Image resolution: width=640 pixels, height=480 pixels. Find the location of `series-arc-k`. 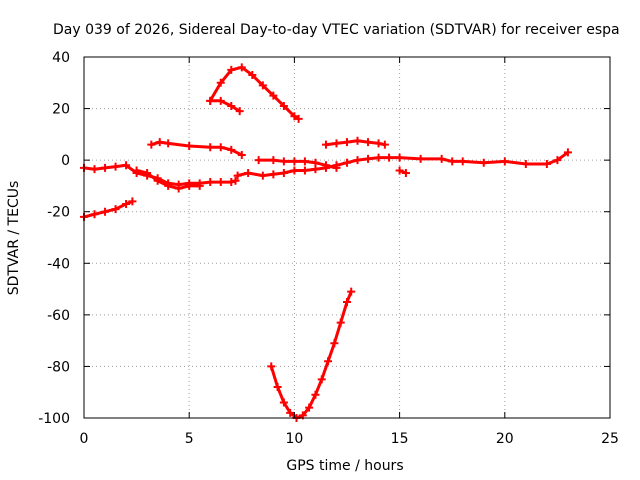

series-arc-k is located at coordinates (311, 354).